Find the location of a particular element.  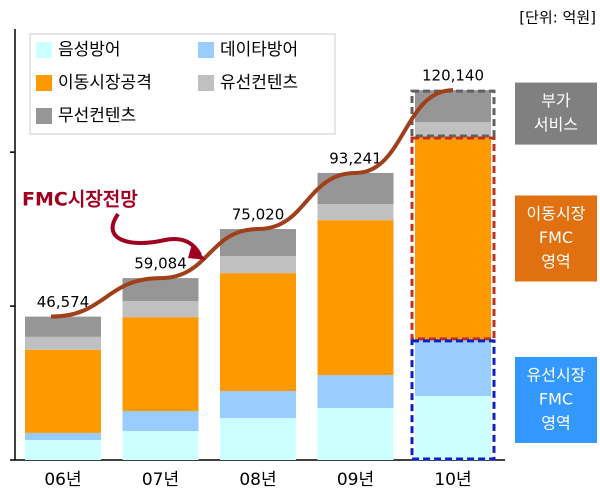

arrow-head is located at coordinates (197, 252).